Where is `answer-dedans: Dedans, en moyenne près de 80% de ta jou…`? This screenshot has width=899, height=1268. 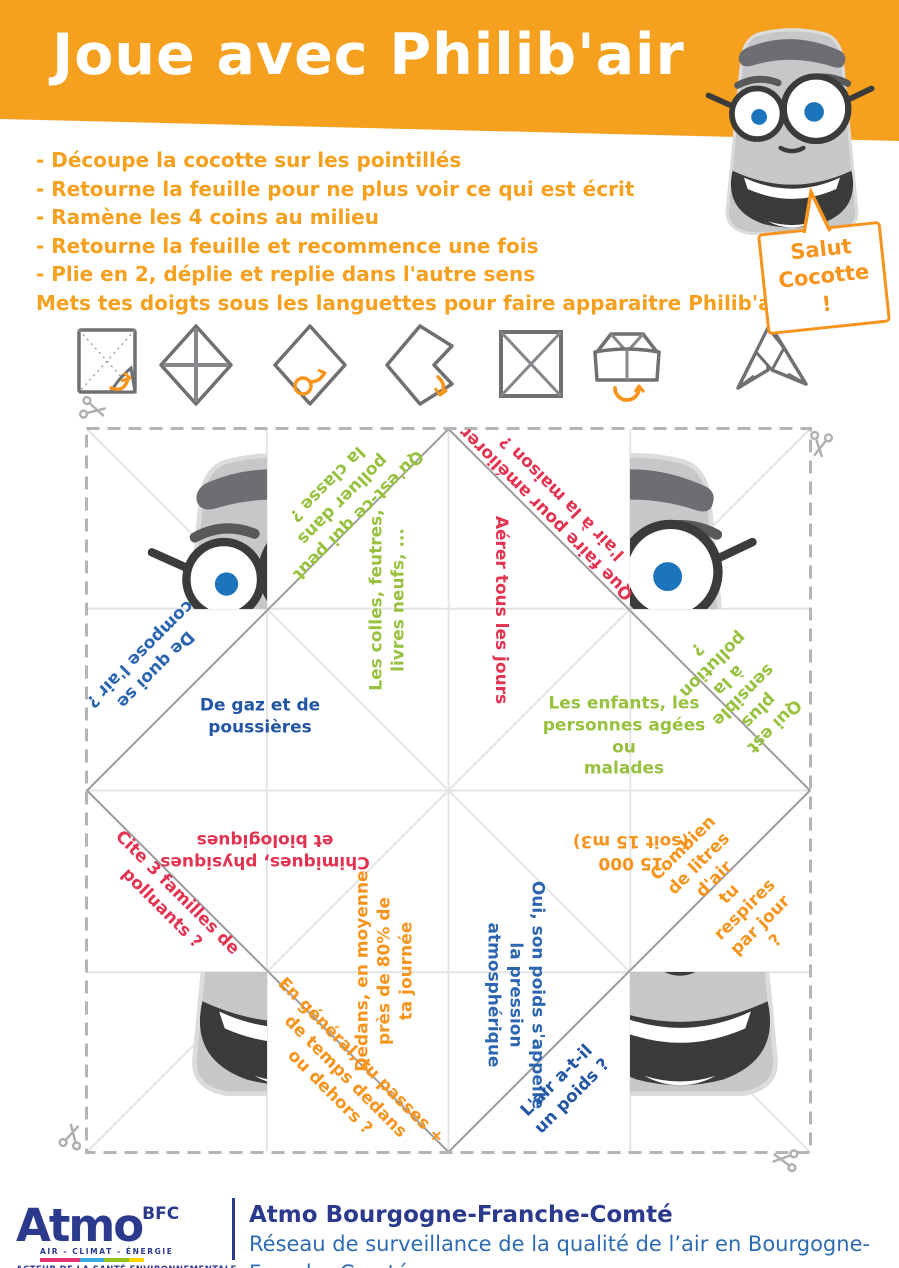
answer-dedans: Dedans, en moyenne près de 80% de ta jou… is located at coordinates (384, 971).